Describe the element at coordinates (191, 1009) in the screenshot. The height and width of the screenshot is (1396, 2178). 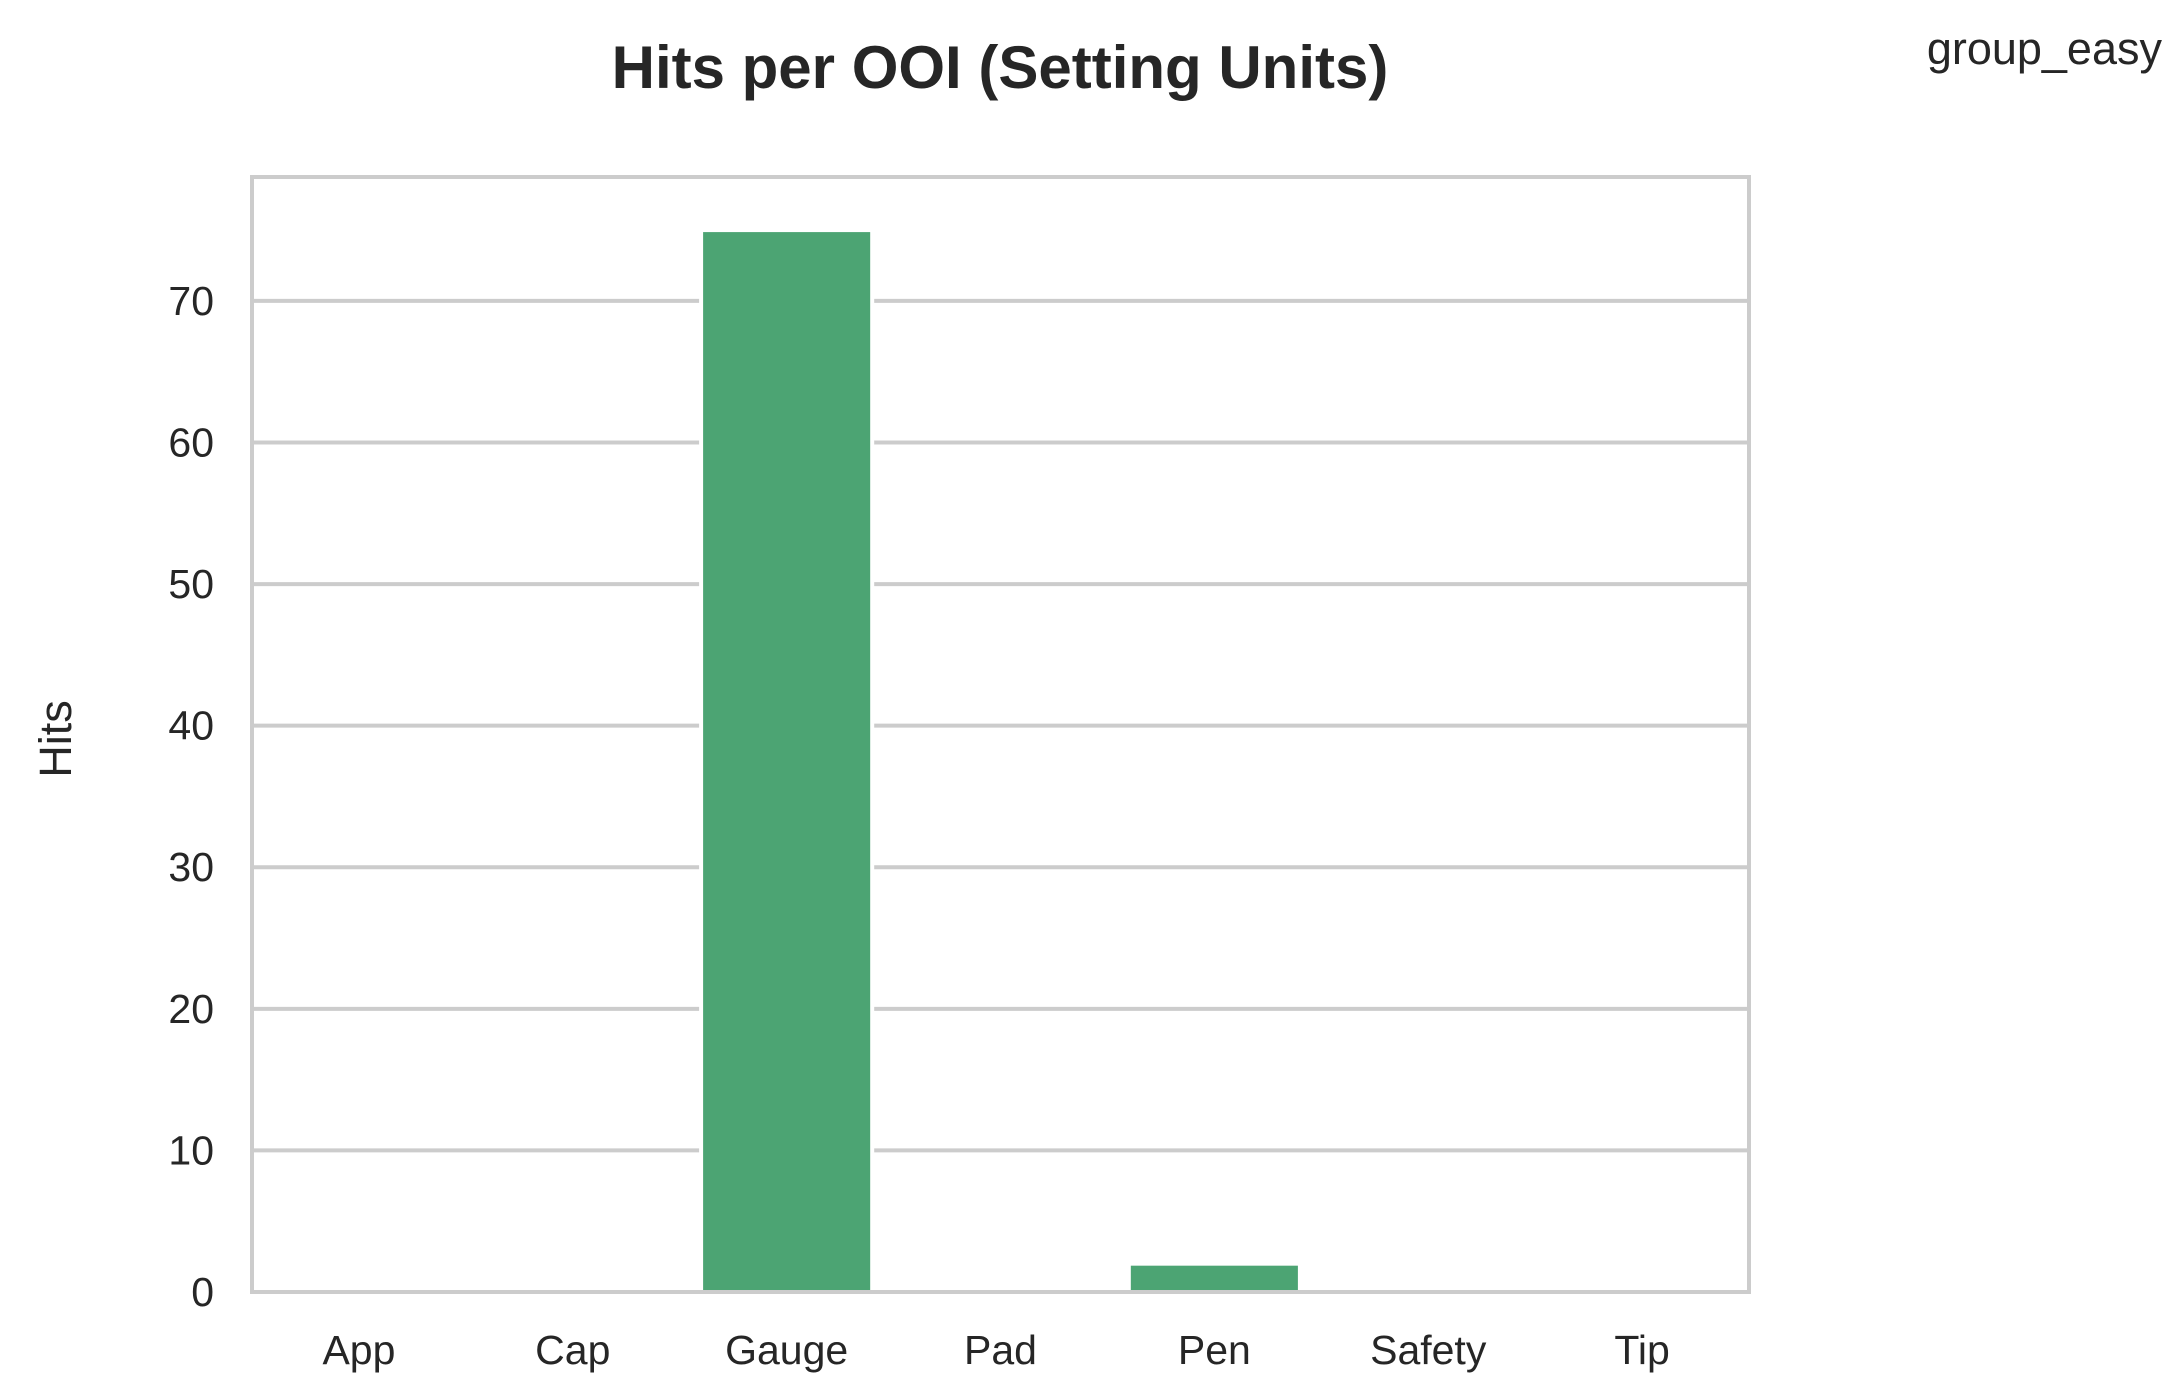
I see `y-tick-label: 20` at that location.